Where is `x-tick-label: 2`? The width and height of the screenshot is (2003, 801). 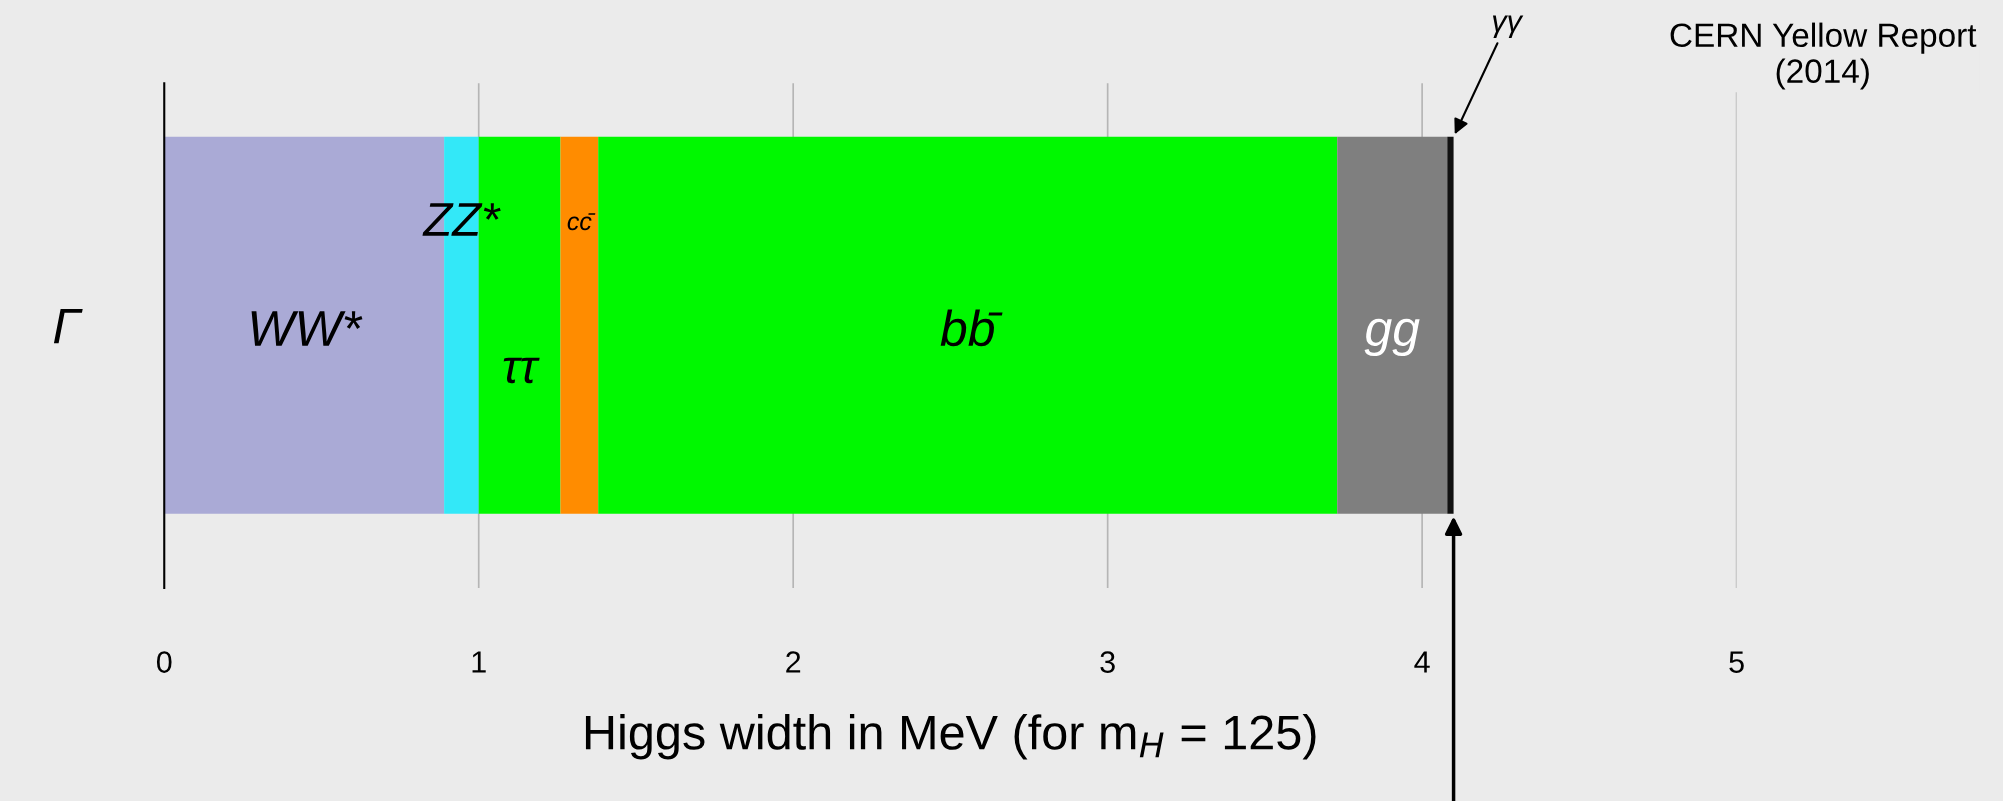 x-tick-label: 2 is located at coordinates (793, 662).